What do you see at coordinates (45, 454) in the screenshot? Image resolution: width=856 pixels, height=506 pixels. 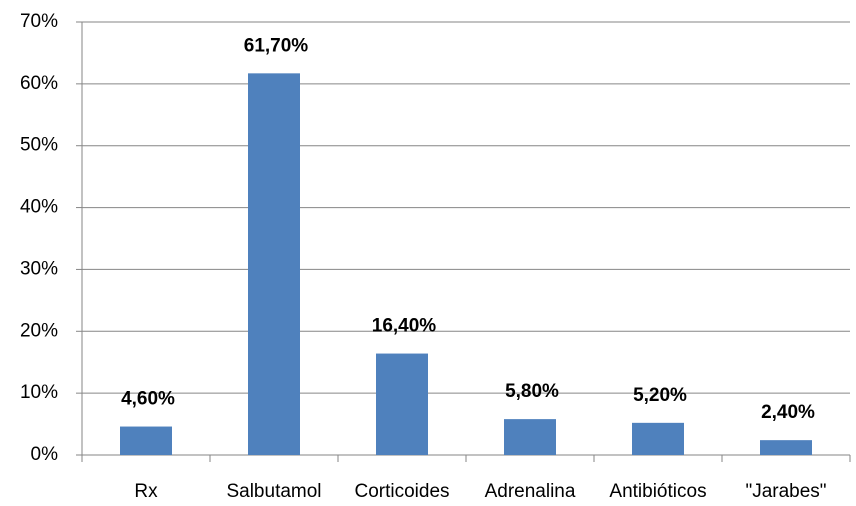 I see `y-tick-label: 0%` at bounding box center [45, 454].